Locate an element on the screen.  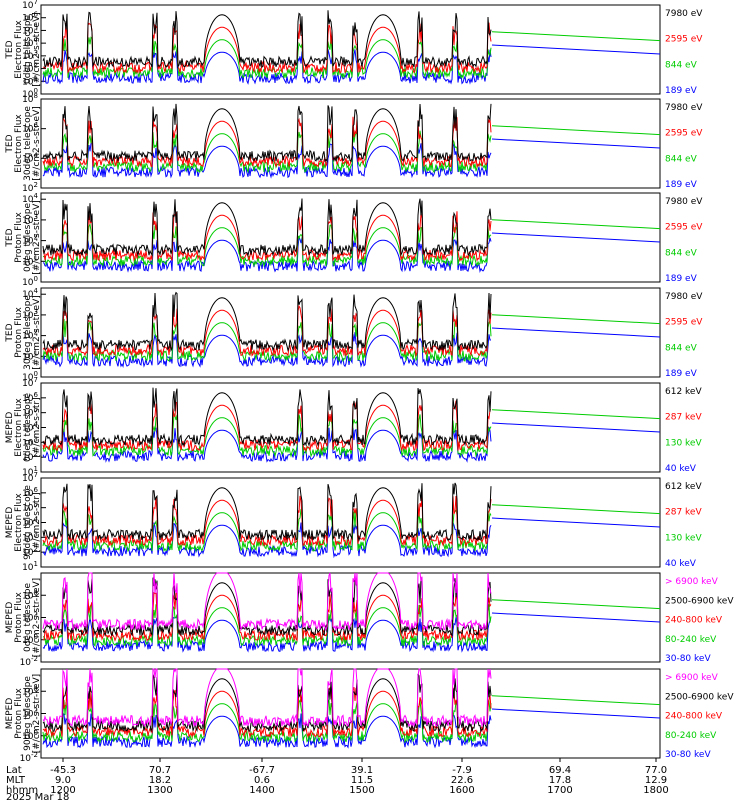
x-tick-label-mlt: 9.0 is located at coordinates (63, 780).